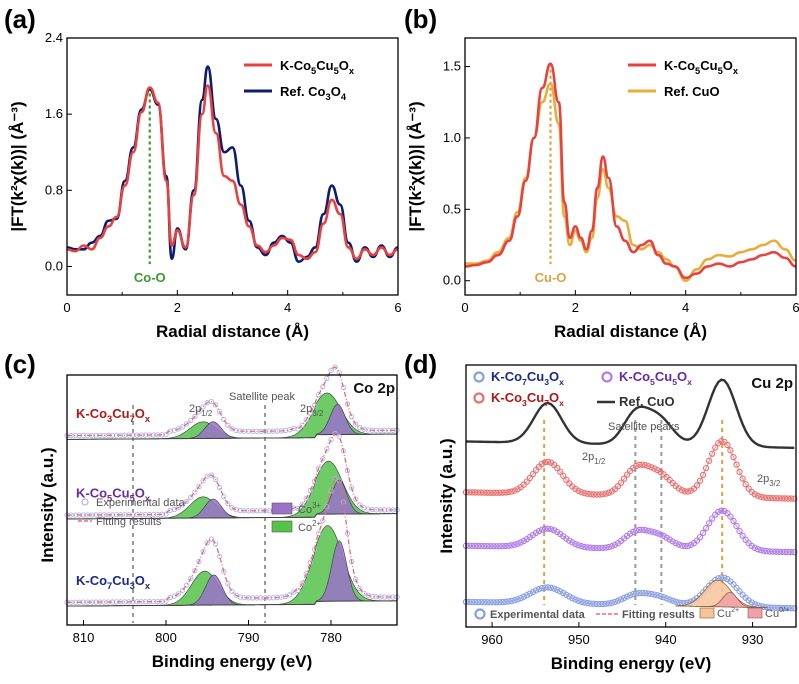  I want to click on x-tick-label: 790, so click(249, 637).